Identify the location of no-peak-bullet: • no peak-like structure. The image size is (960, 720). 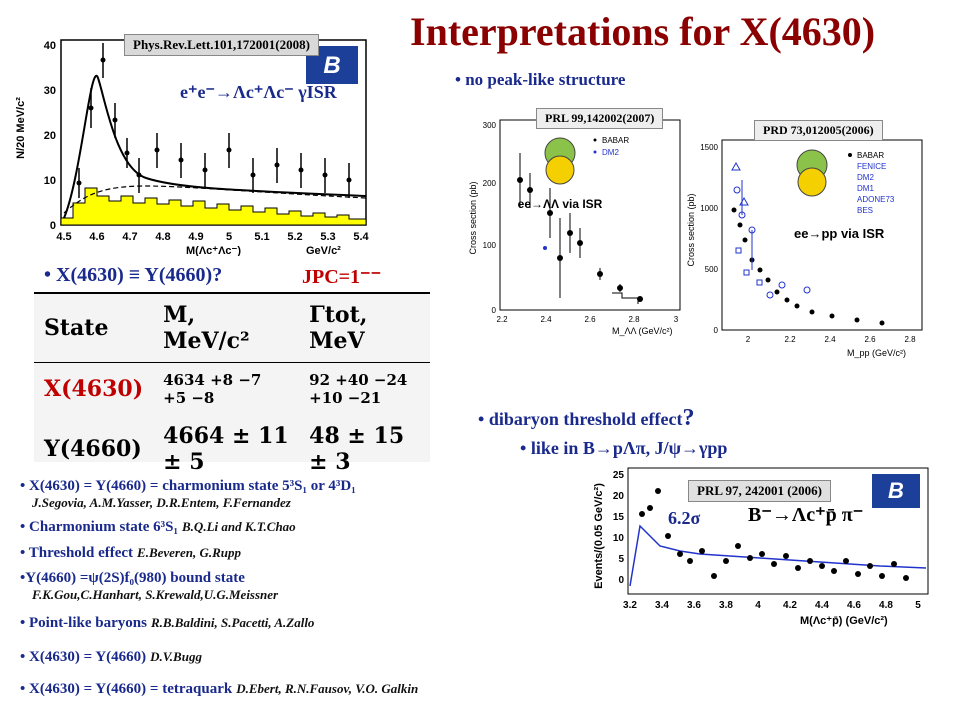
(540, 79).